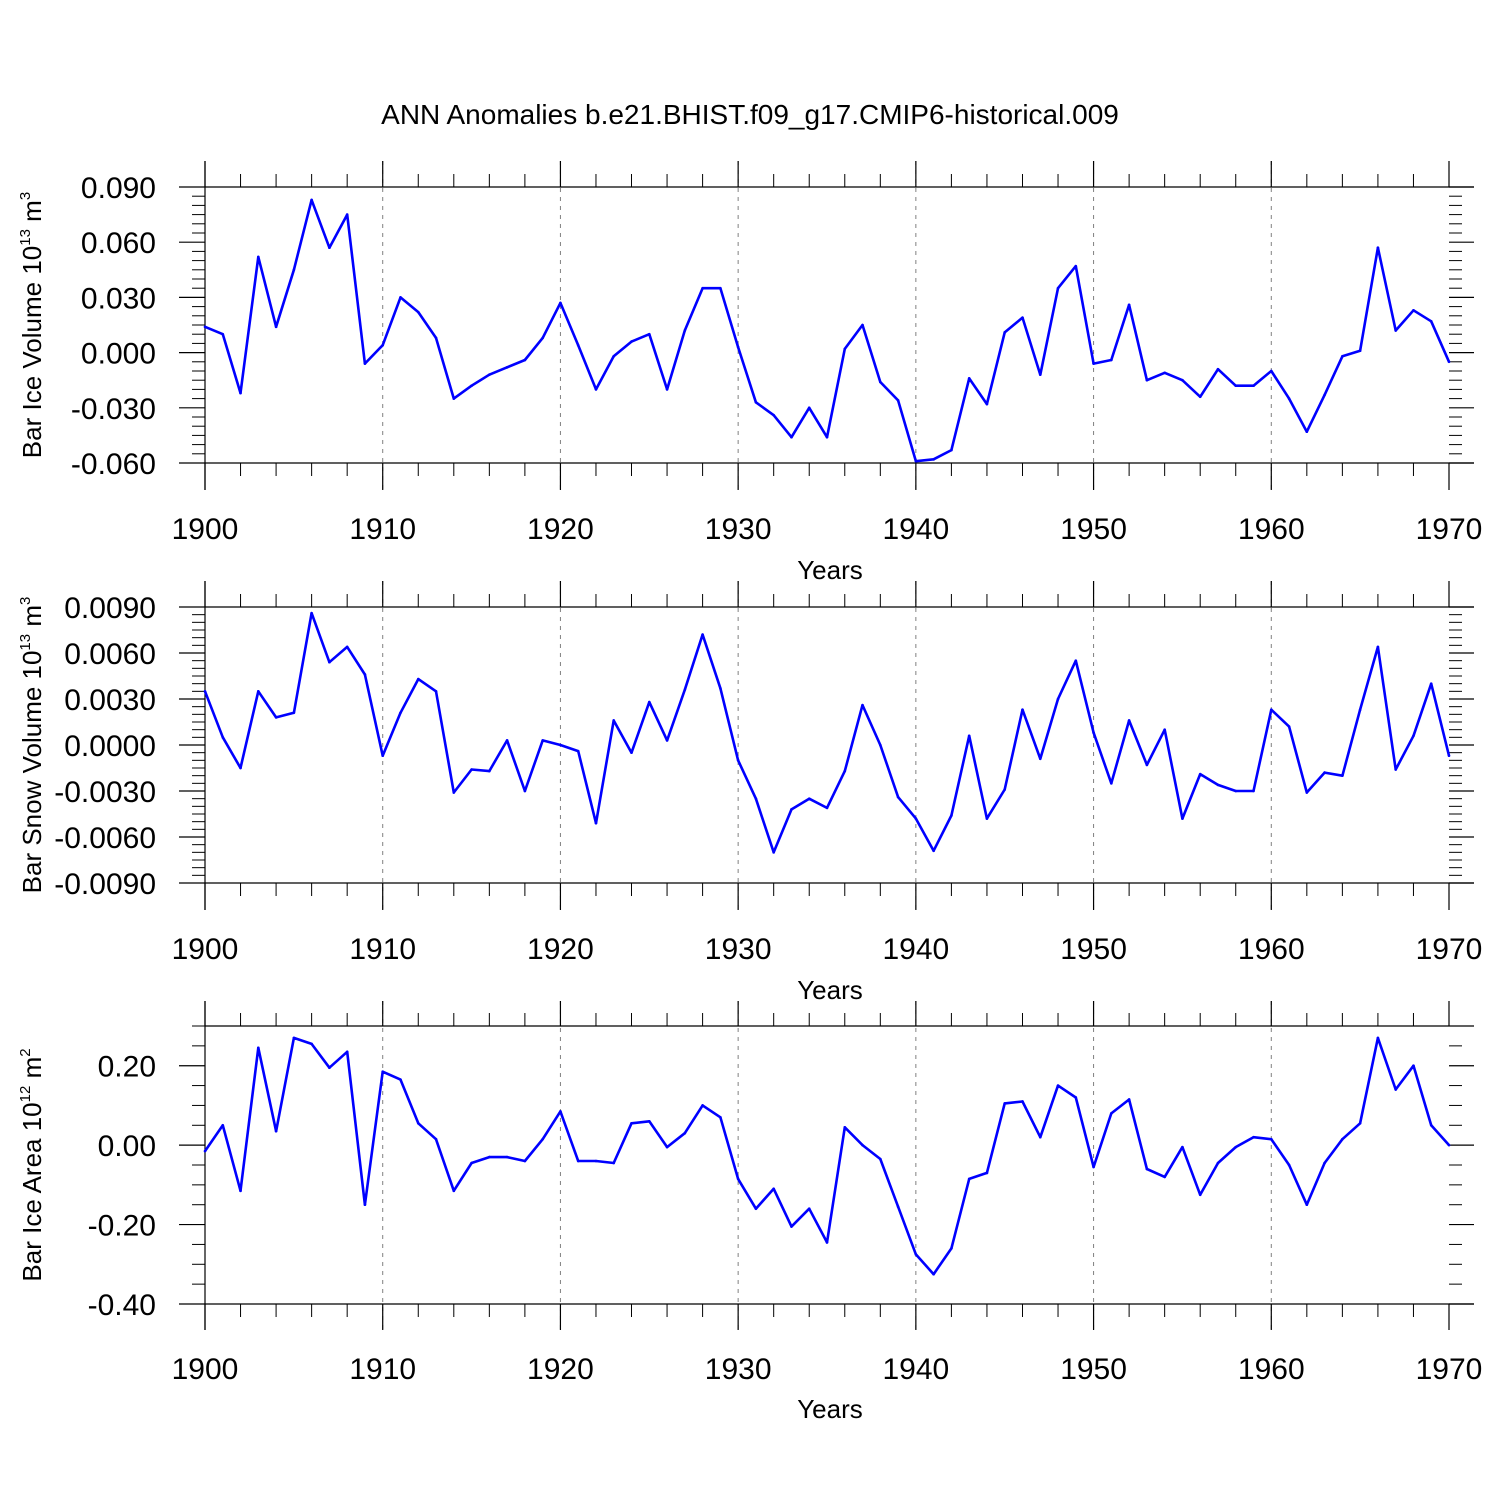  What do you see at coordinates (110, 700) in the screenshot?
I see `y-tick-label: 0.0030` at bounding box center [110, 700].